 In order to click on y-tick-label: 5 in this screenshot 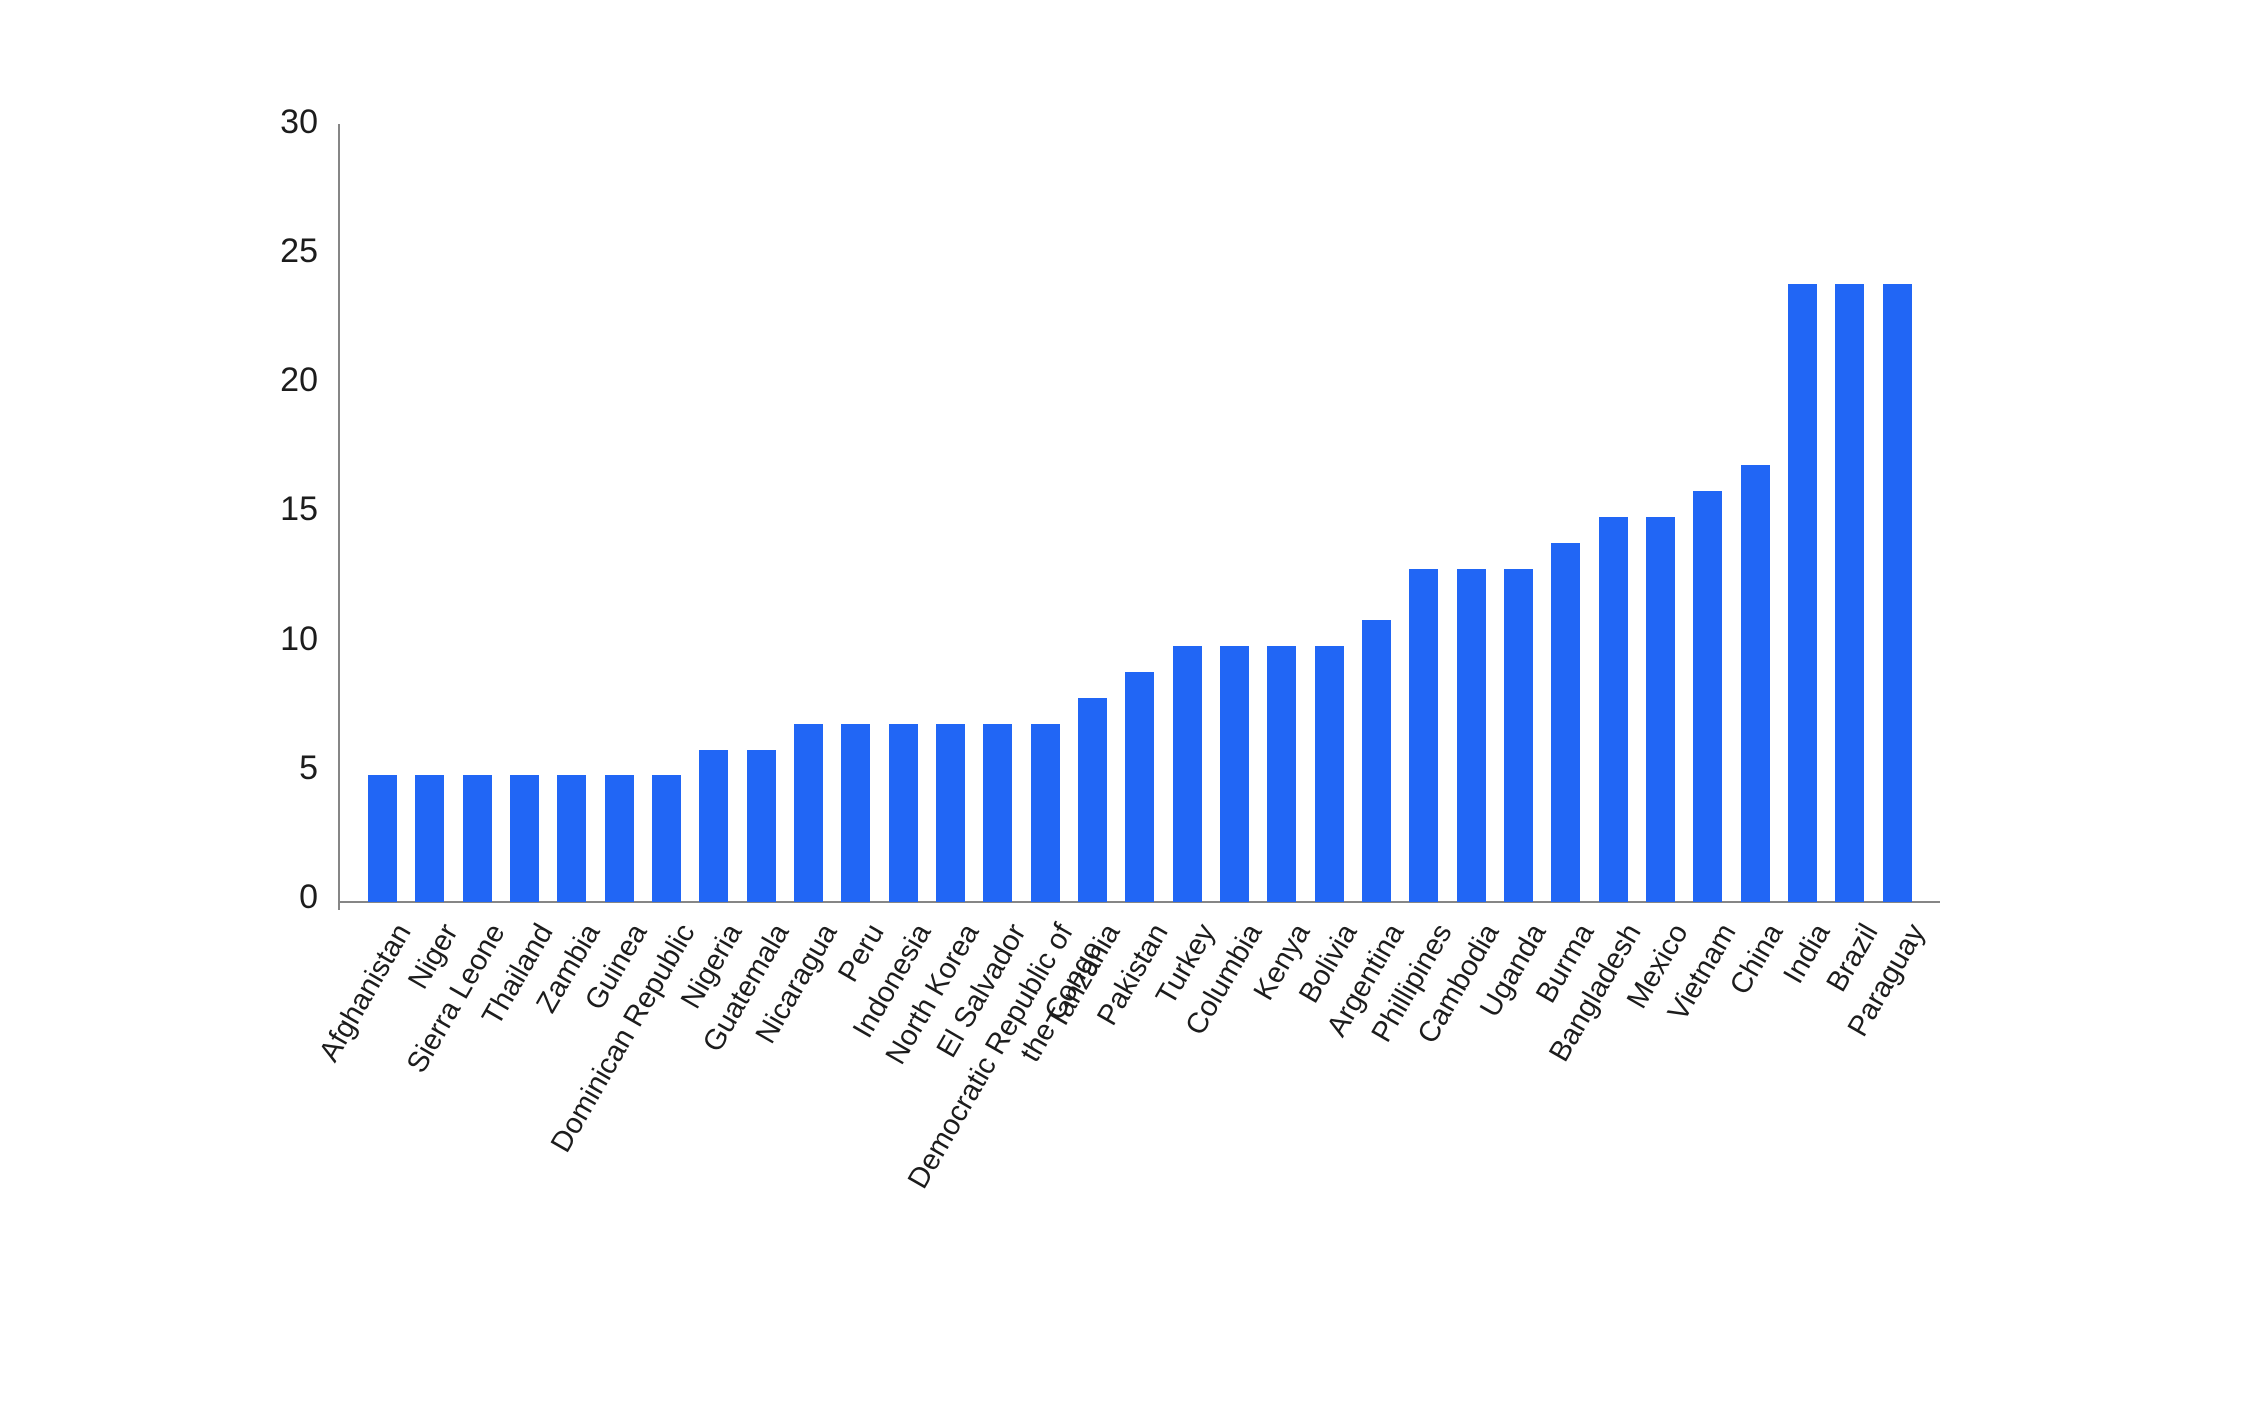, I will do `click(308, 767)`.